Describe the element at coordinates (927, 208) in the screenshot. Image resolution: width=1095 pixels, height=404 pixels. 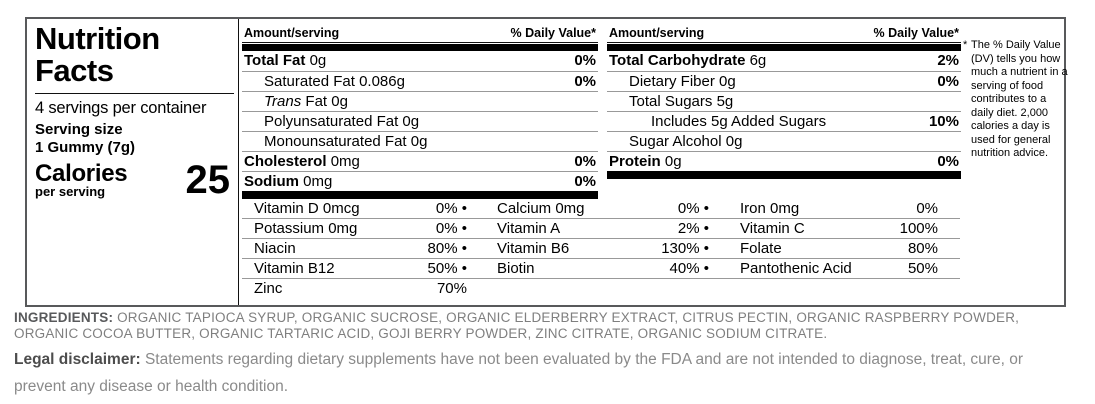
I see `micro-value: 0%` at that location.